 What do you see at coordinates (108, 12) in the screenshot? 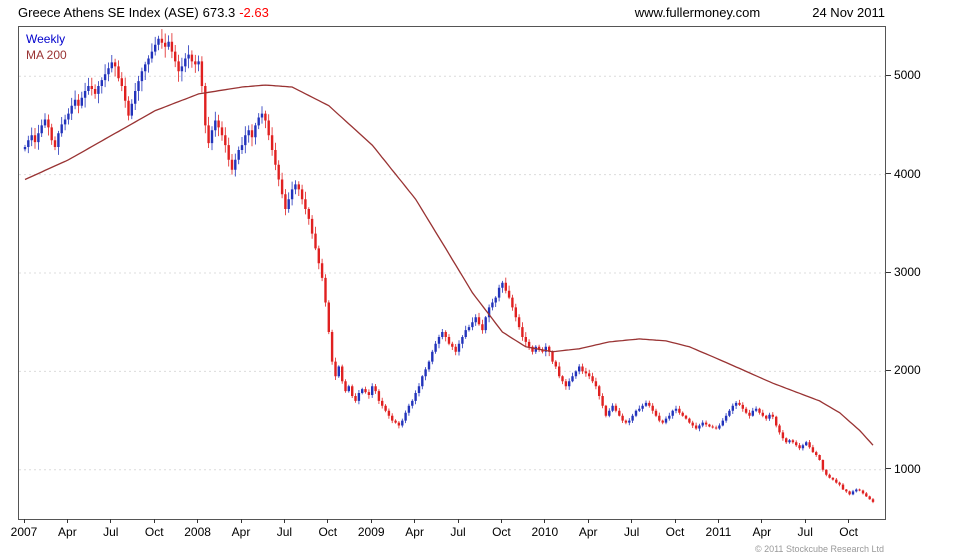
I see `instrument-name: Greece Athens SE Index (ASE)` at bounding box center [108, 12].